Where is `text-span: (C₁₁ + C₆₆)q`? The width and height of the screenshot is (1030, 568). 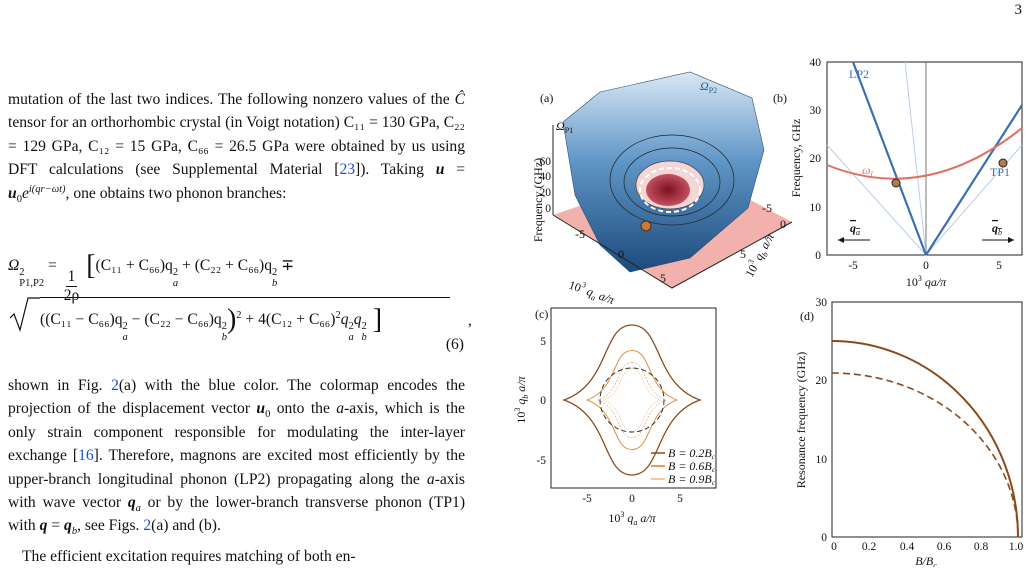
text-span: (C₁₁ + C₆₆)q is located at coordinates (134, 265).